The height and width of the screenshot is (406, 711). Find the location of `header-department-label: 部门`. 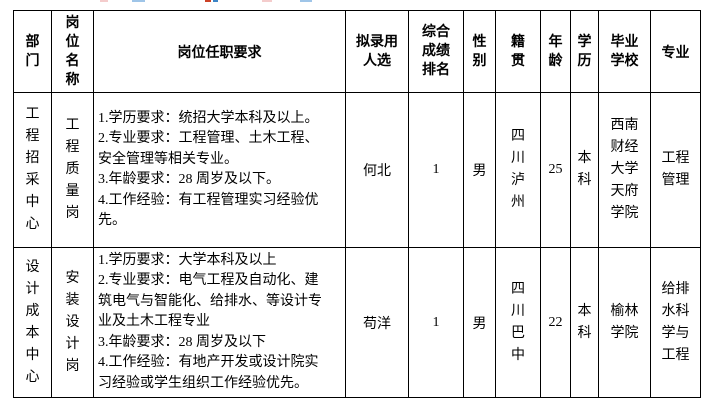

header-department-label: 部门 is located at coordinates (32, 51).